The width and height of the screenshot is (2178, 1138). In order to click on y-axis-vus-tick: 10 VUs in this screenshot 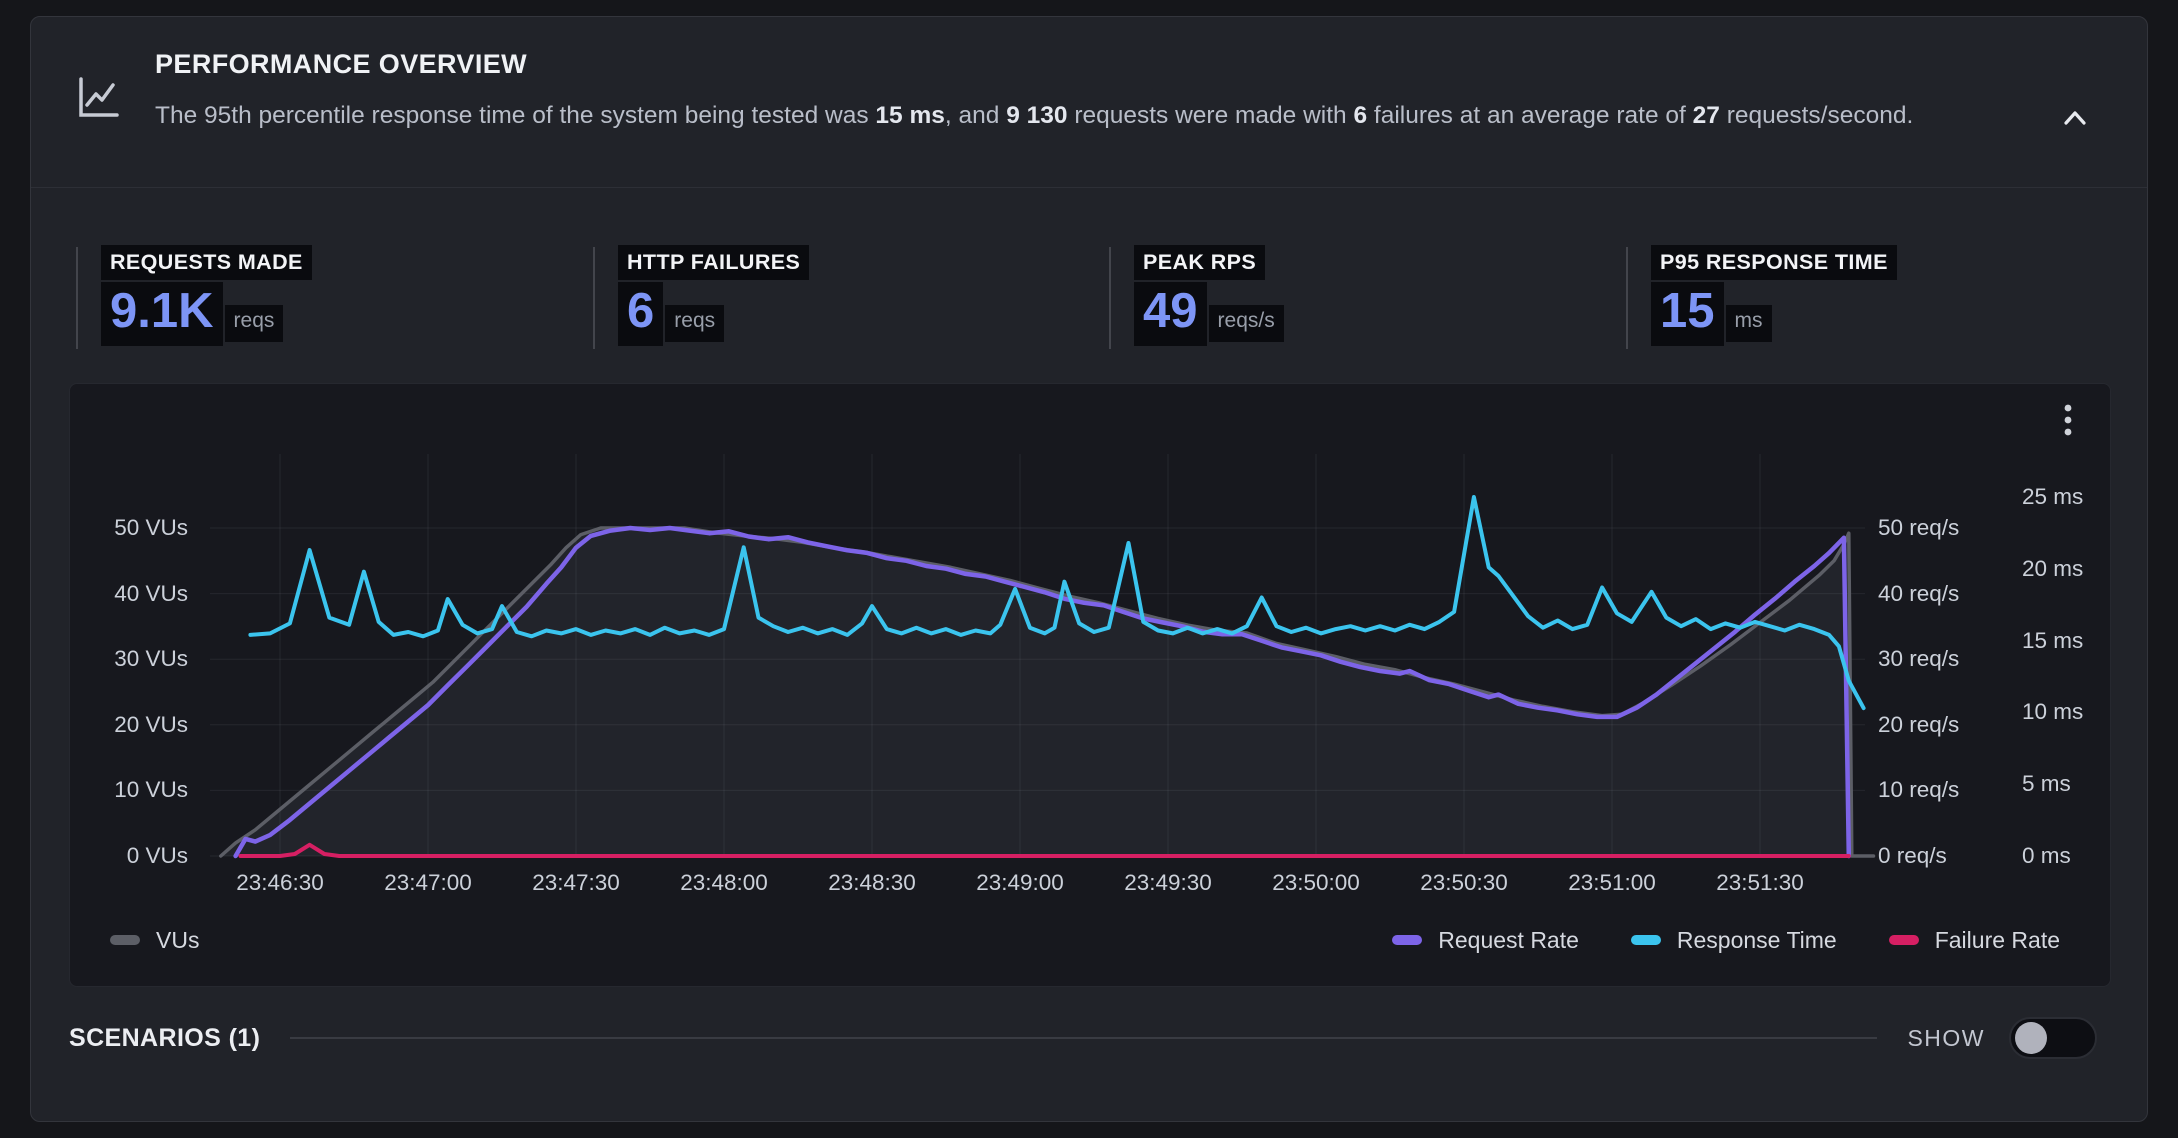, I will do `click(151, 790)`.